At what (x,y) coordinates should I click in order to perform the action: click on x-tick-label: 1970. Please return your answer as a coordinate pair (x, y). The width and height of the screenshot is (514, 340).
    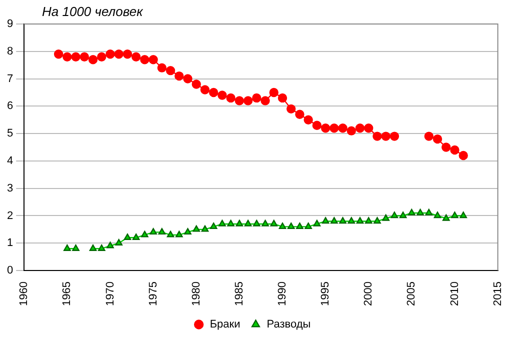
    Looking at the image, I should click on (110, 294).